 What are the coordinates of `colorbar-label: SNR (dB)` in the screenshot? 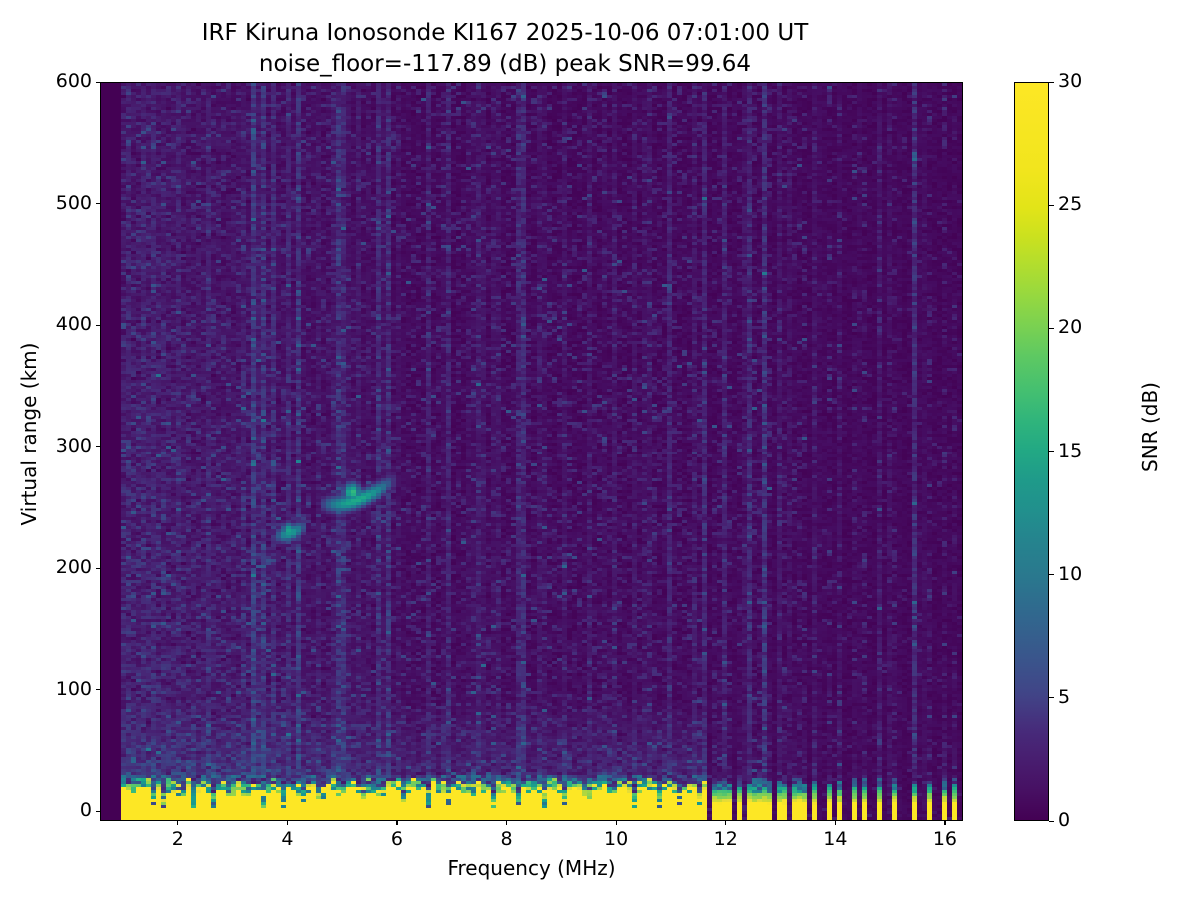 It's located at (1150, 427).